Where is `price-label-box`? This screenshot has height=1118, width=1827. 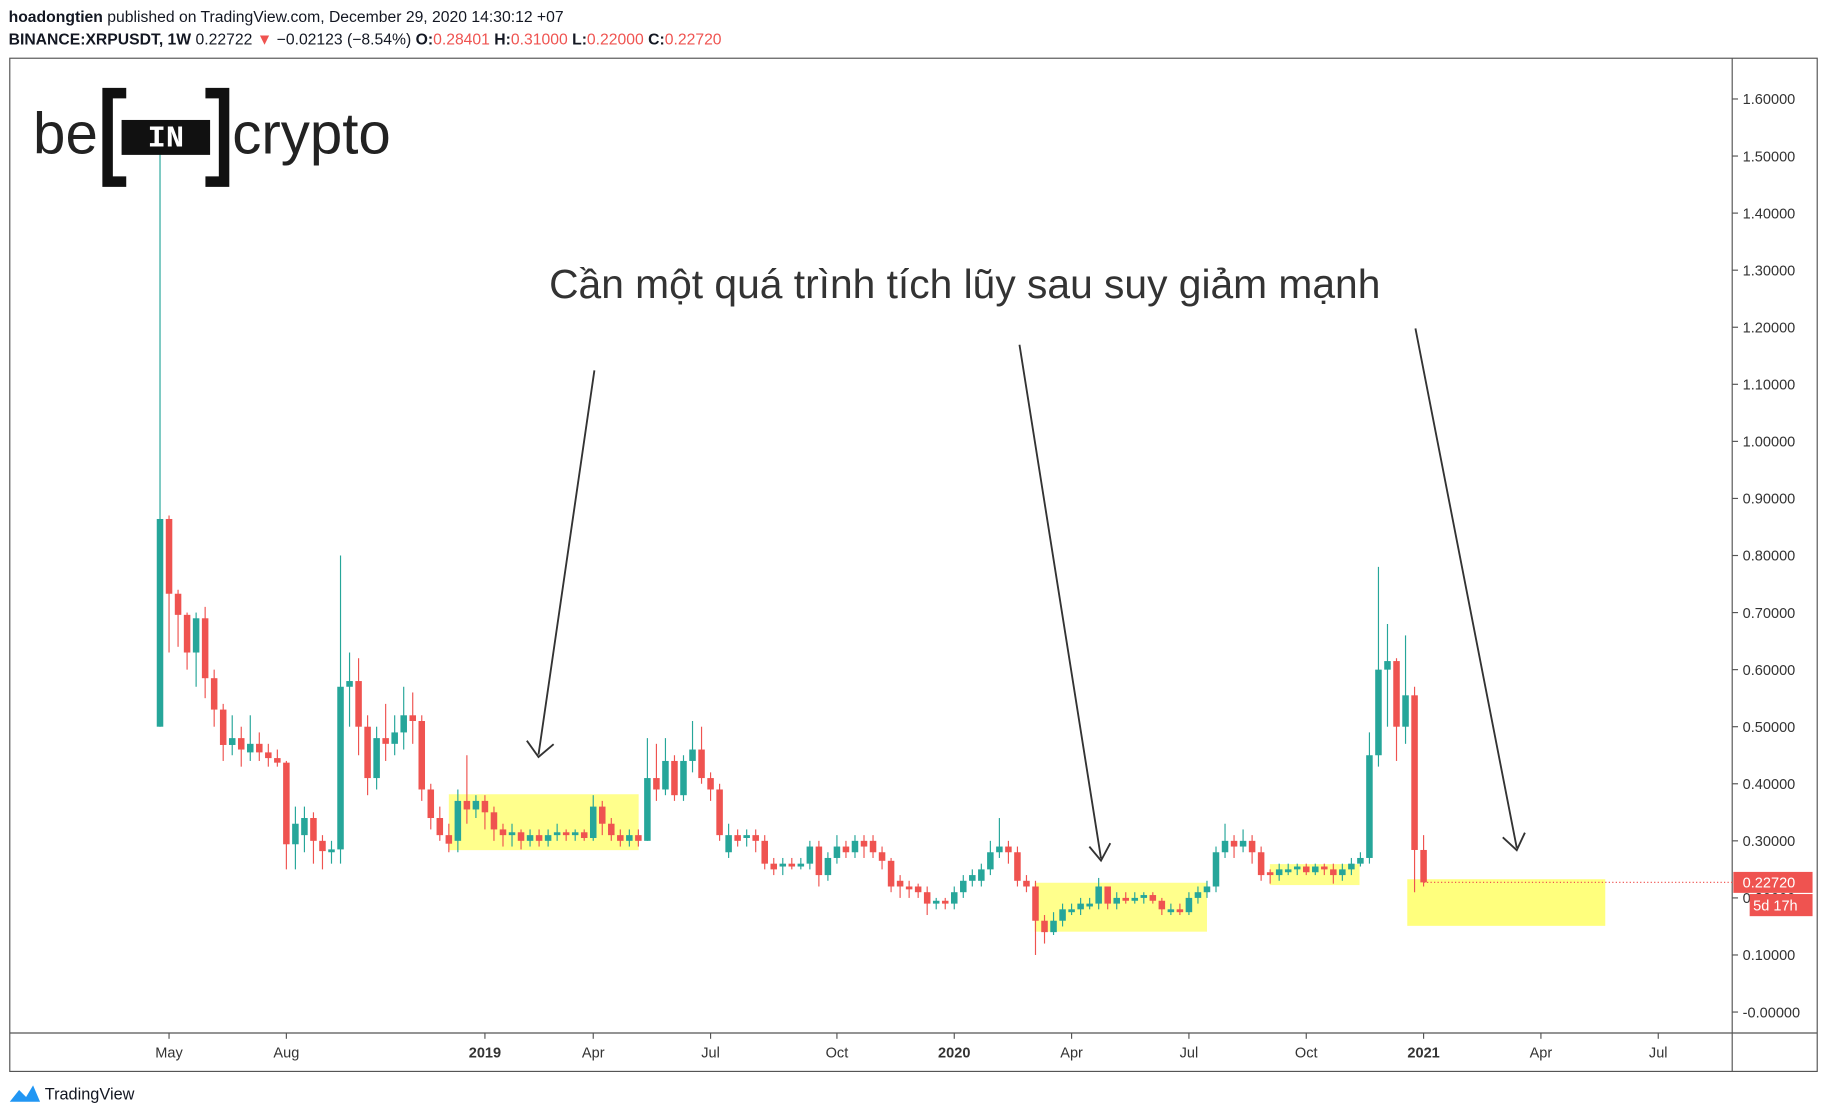
price-label-box is located at coordinates (1773, 882).